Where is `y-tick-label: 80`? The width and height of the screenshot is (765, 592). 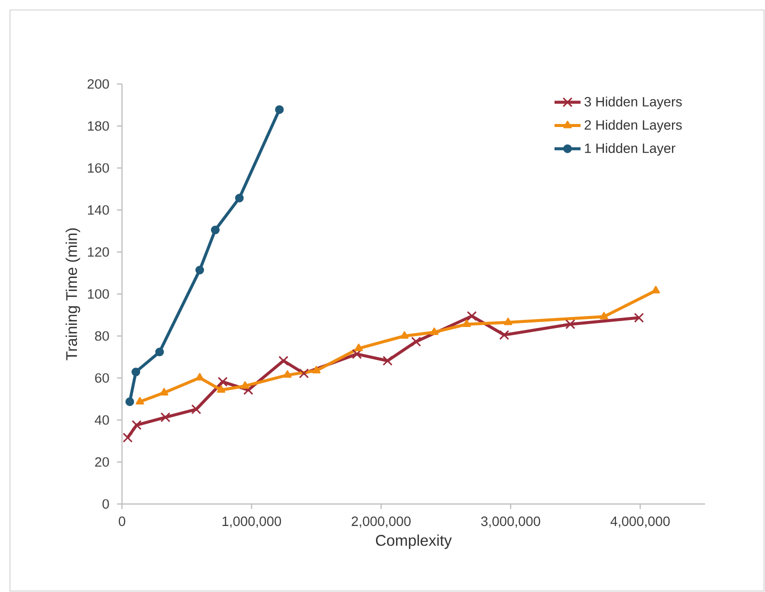 y-tick-label: 80 is located at coordinates (102, 336).